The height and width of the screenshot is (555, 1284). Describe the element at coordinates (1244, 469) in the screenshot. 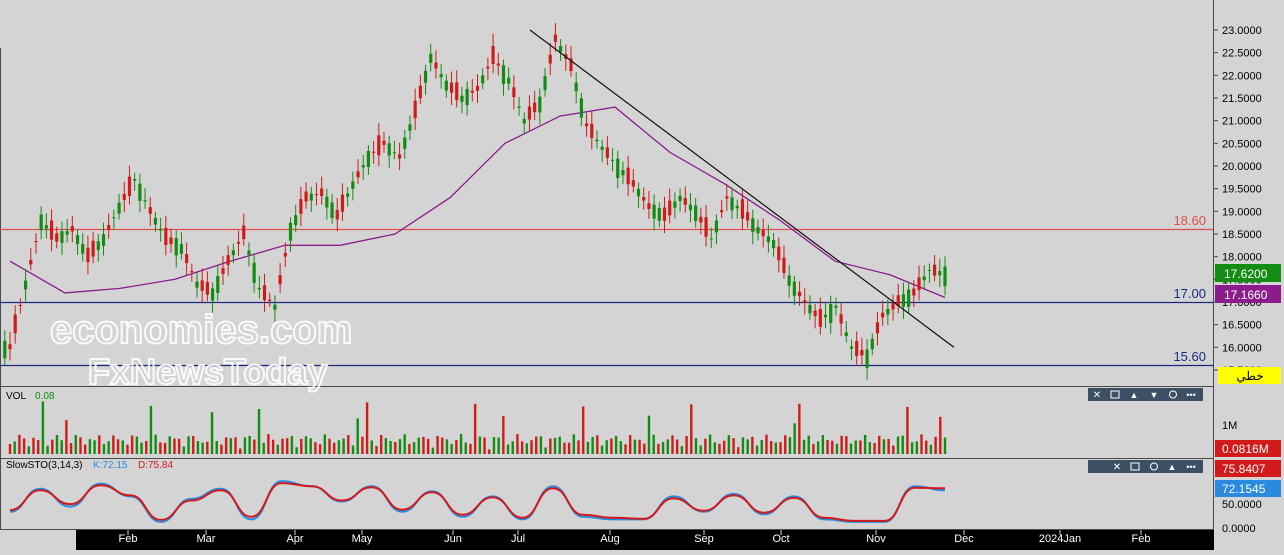

I see `sto-d-value: 75.8407` at that location.